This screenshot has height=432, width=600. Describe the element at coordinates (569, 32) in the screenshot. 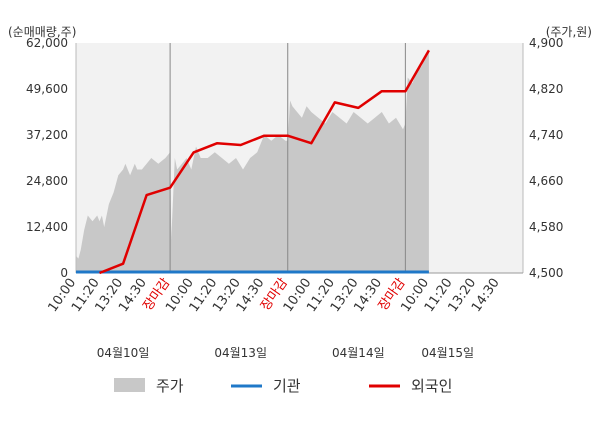

I see `y-right-unit-label: (주가,원)` at that location.